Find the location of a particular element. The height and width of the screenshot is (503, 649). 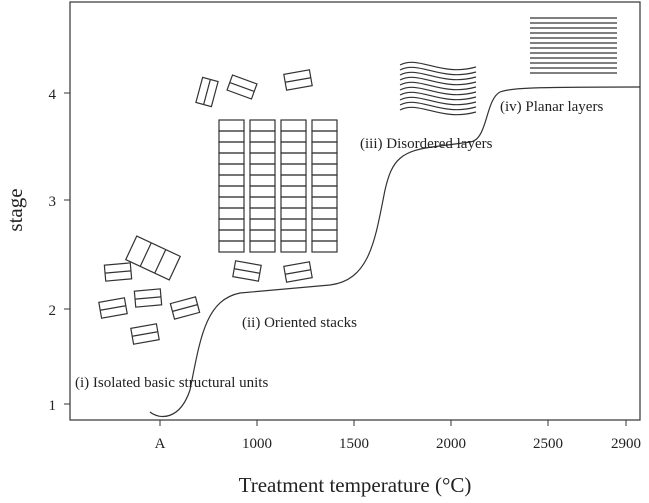

x-tick-label: 2900 is located at coordinates (626, 444).